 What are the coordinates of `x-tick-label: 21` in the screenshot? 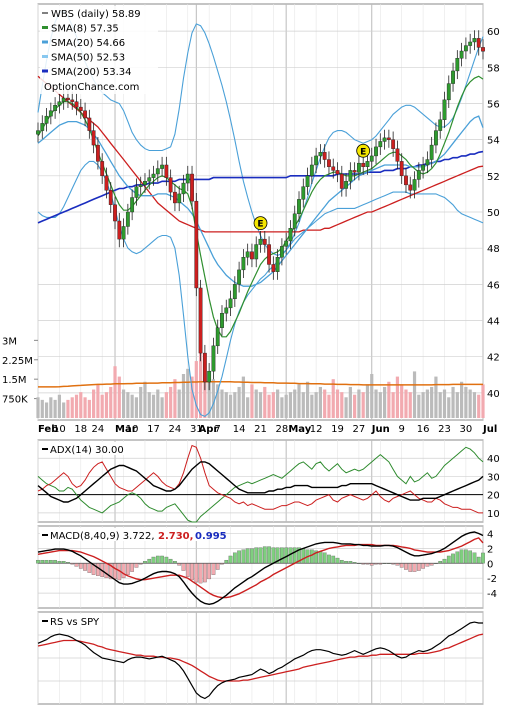 It's located at (260, 429).